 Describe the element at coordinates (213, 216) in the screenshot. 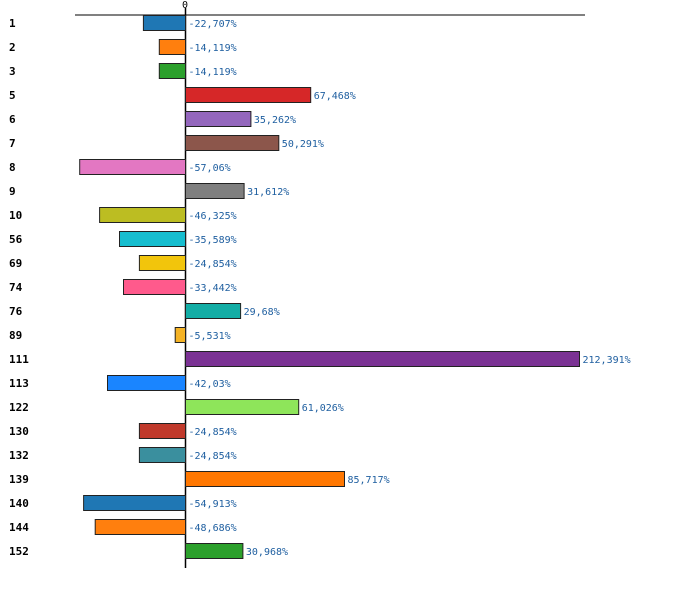

I see `value-label: -46,325%` at that location.